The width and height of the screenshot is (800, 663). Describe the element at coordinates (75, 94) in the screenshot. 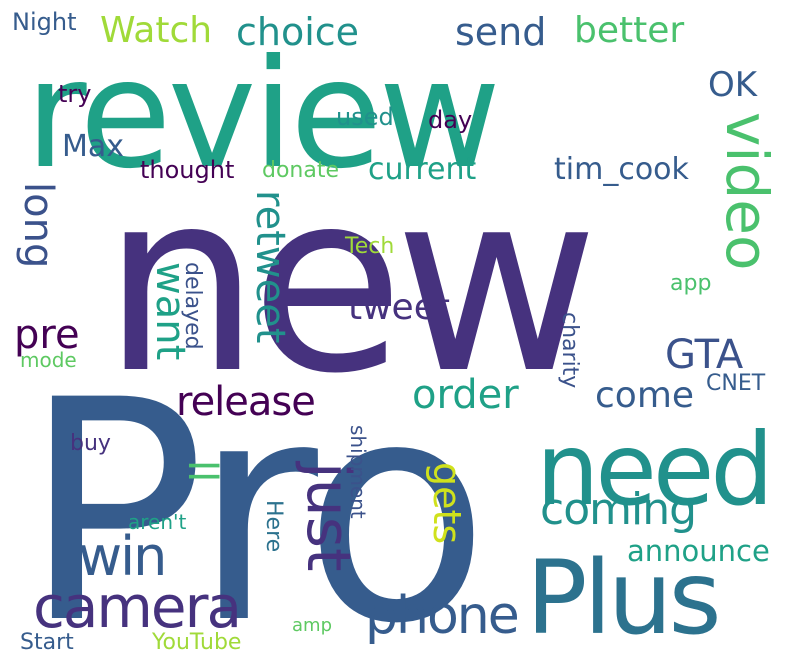

I see `word-try: try` at that location.